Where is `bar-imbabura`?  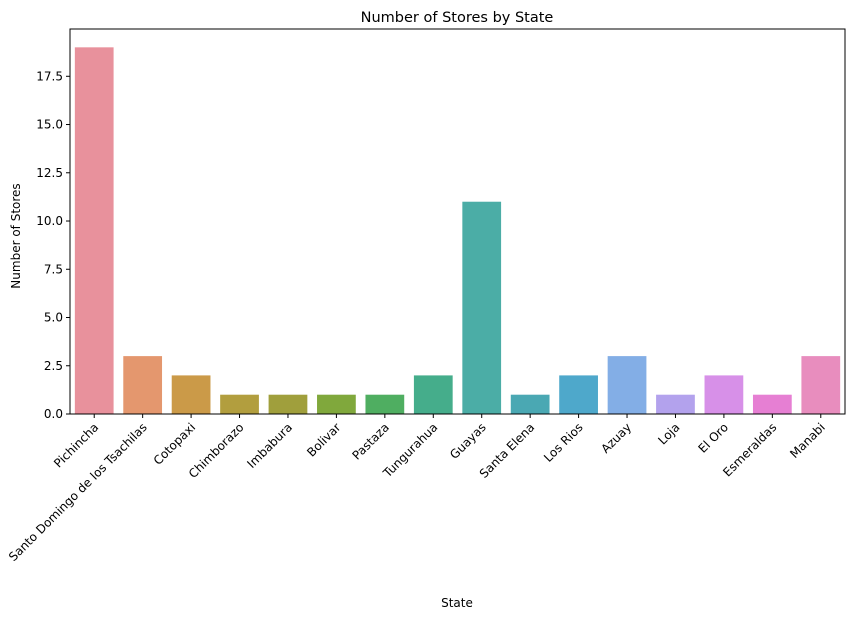
bar-imbabura is located at coordinates (288, 404).